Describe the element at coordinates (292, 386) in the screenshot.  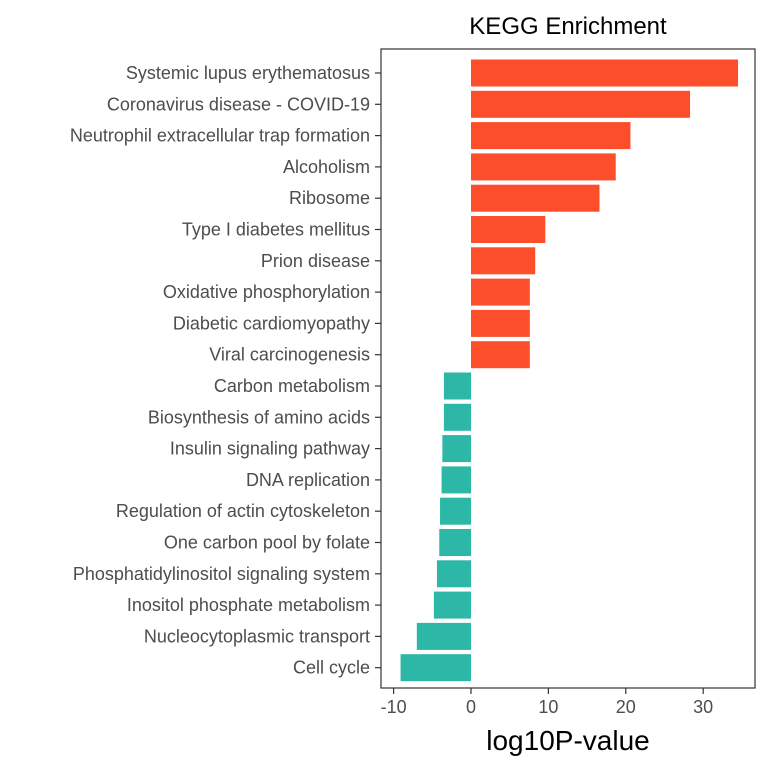
I see `category-label-10: Carbon metabolism` at that location.